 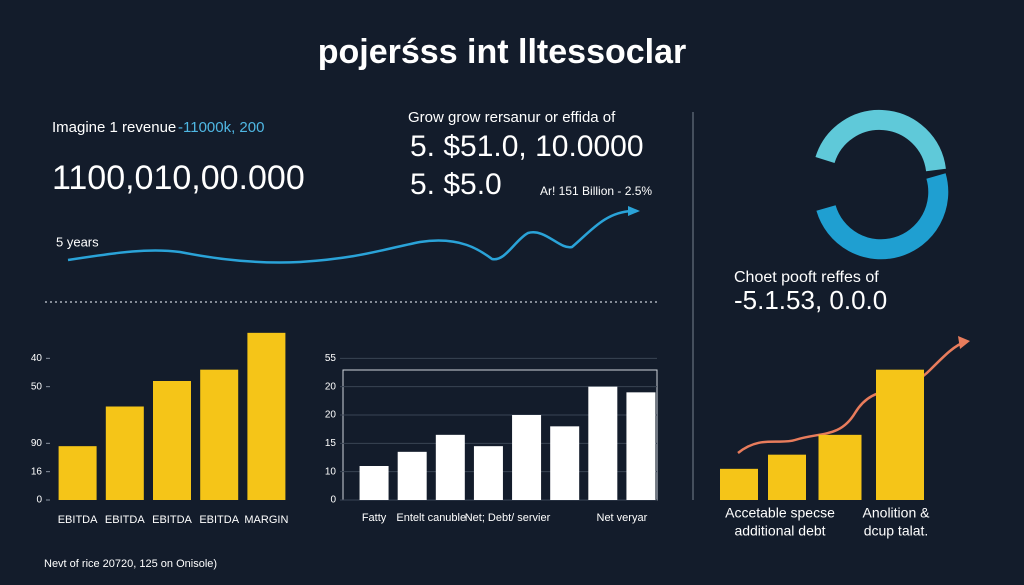 I want to click on y-tick-label: 50, so click(x=37, y=386).